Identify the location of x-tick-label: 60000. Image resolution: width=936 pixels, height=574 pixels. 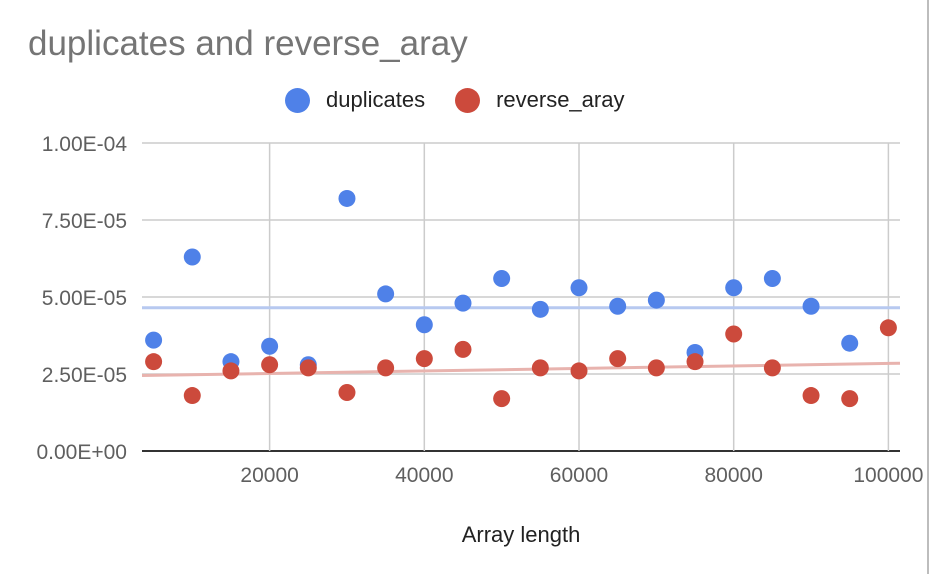
(579, 475).